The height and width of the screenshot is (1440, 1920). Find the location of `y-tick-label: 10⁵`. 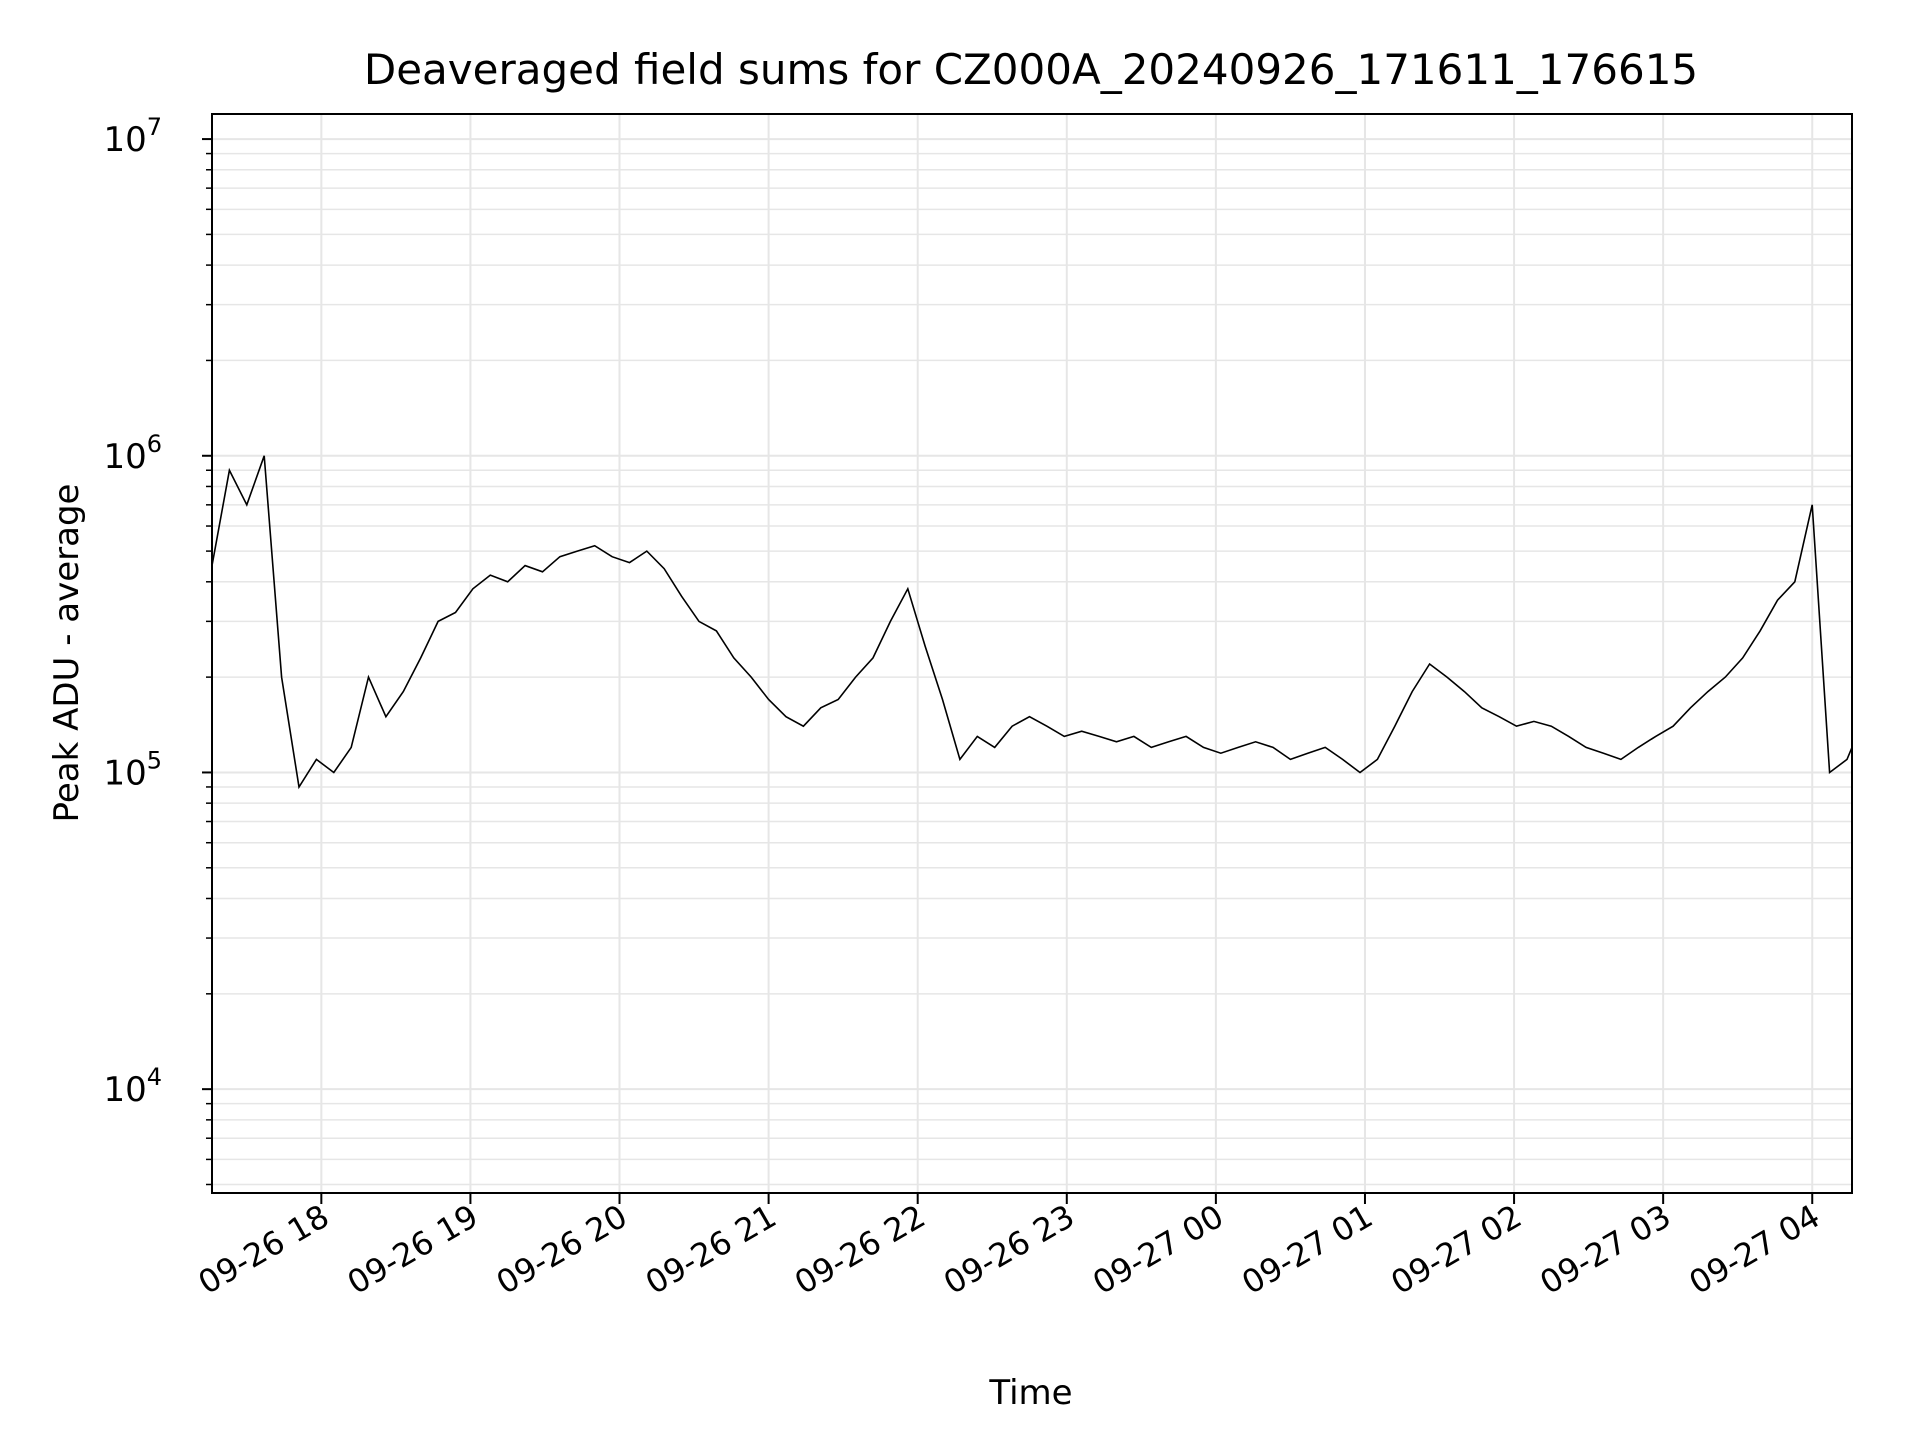

y-tick-label: 10⁵ is located at coordinates (132, 769).